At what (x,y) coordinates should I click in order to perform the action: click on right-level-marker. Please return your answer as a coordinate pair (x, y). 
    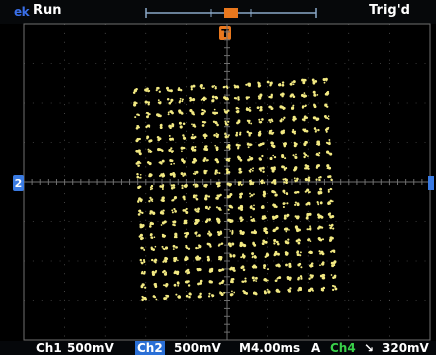
    Looking at the image, I should click on (431, 183).